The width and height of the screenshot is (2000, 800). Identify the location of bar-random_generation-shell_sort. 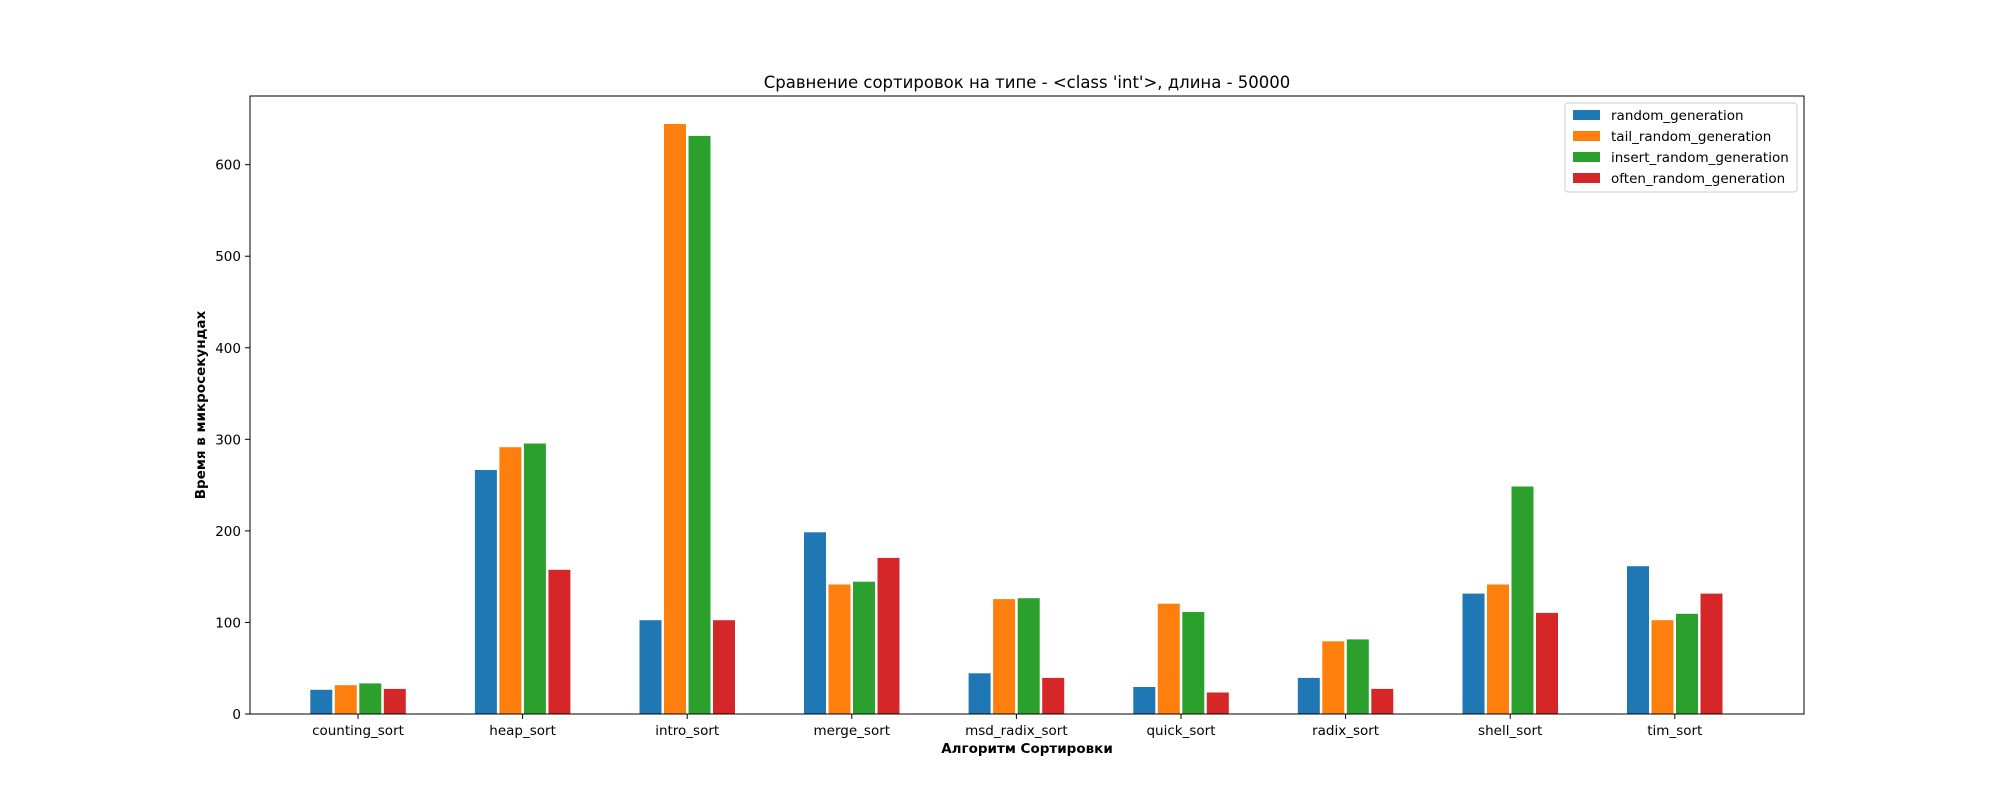
(1473, 653).